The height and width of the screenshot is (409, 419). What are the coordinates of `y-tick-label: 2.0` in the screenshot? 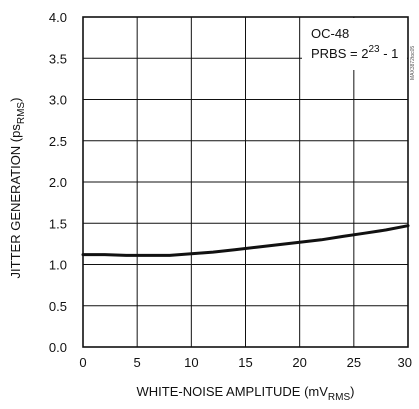 It's located at (58, 182).